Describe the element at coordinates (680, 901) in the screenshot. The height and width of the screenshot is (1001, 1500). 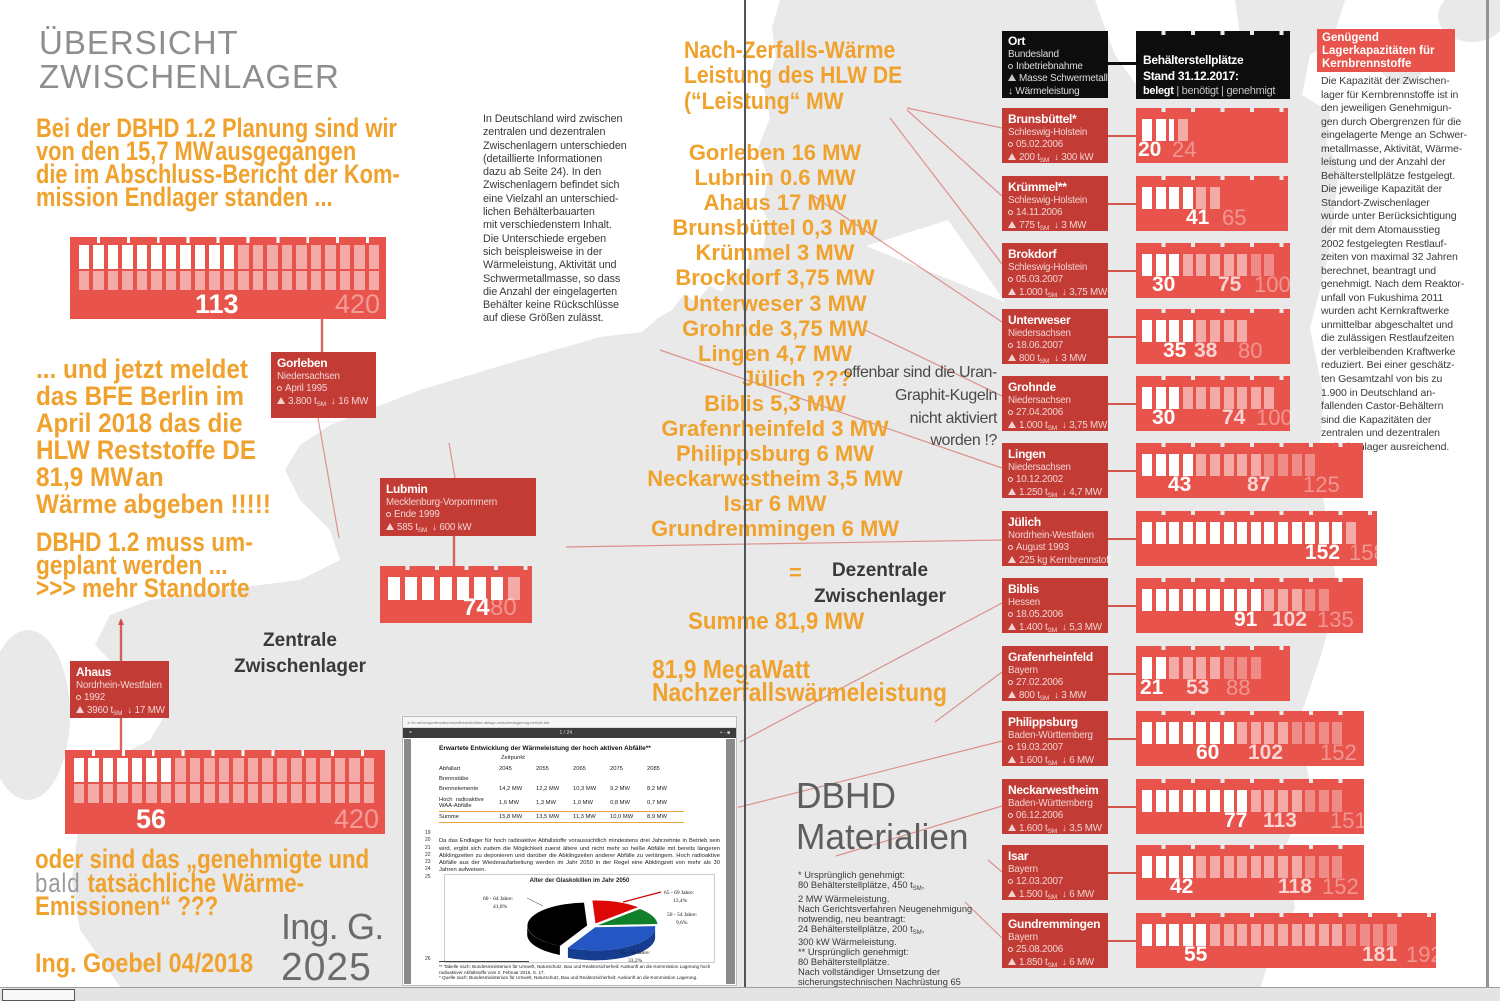
I see `svg-text: 13,4%` at that location.